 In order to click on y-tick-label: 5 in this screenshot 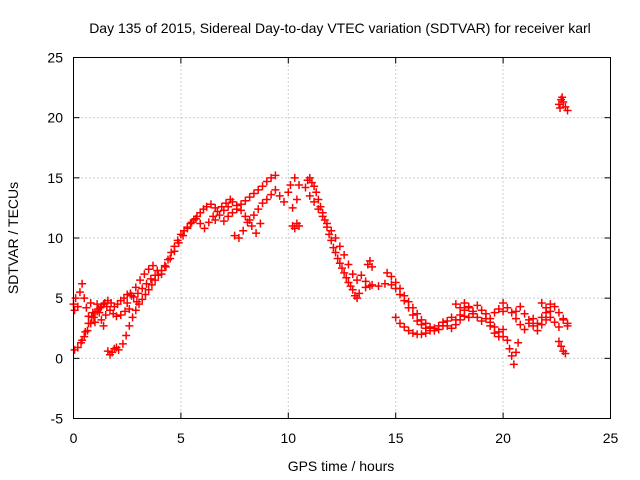, I will do `click(59, 298)`.